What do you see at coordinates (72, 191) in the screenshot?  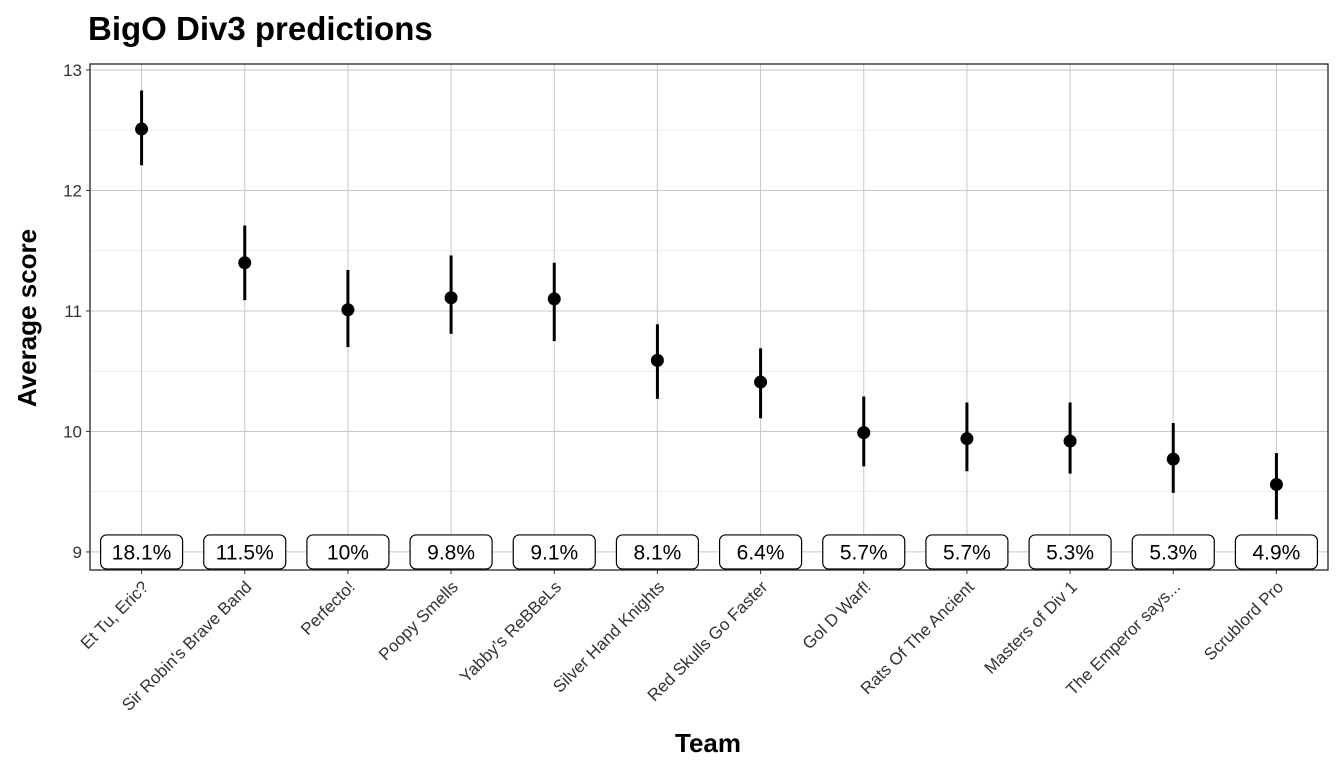 I see `y-tick-label: 12` at bounding box center [72, 191].